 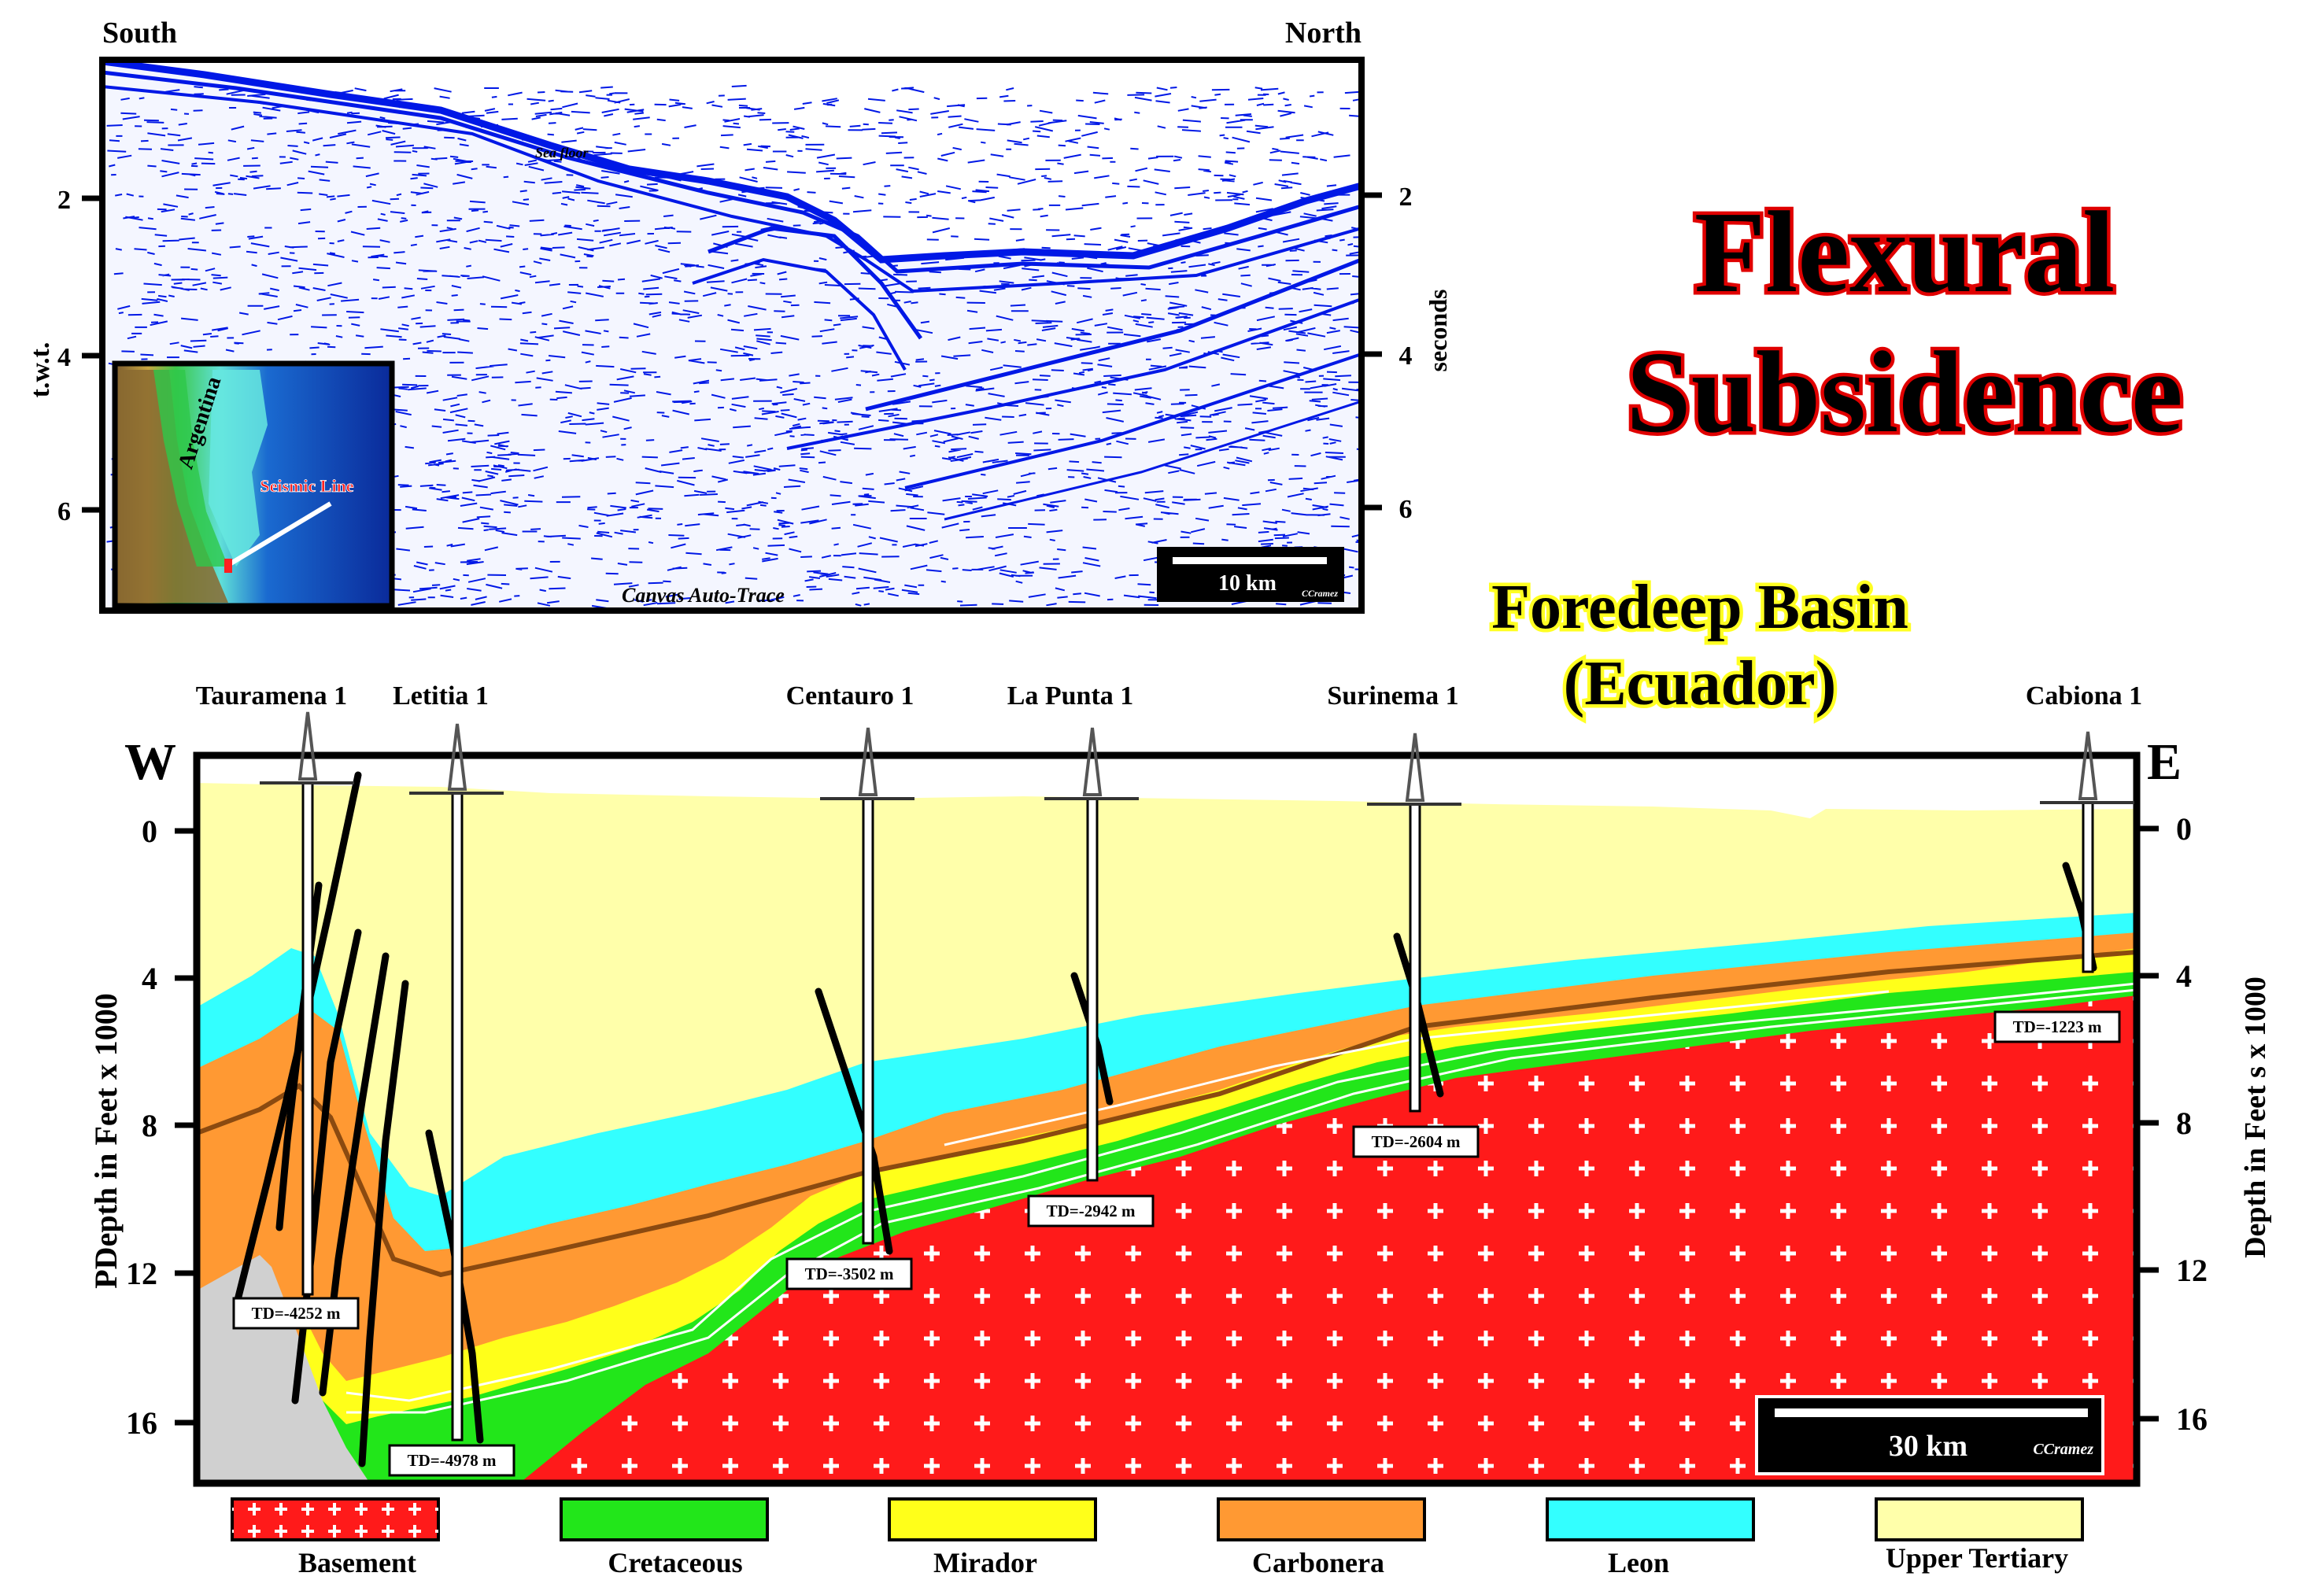 What do you see at coordinates (2255, 1117) in the screenshot?
I see `section-right-axis-label: Depth in Feet s x 1000` at bounding box center [2255, 1117].